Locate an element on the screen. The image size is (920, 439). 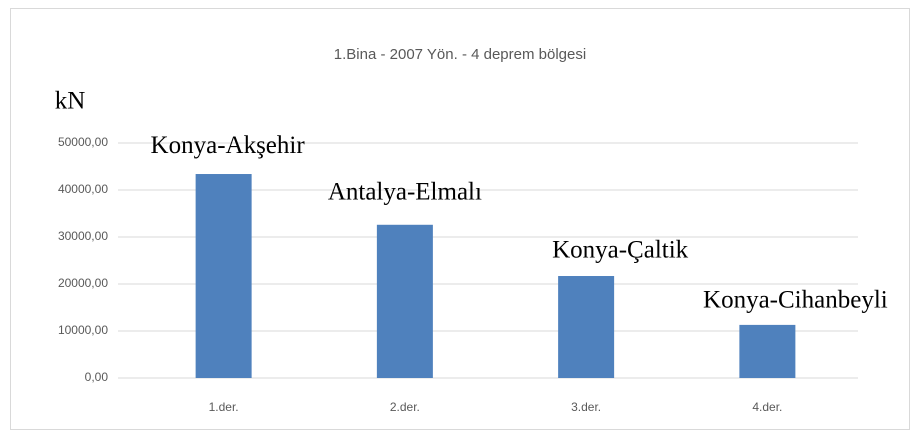
x-tick-label: 3.der. is located at coordinates (586, 407).